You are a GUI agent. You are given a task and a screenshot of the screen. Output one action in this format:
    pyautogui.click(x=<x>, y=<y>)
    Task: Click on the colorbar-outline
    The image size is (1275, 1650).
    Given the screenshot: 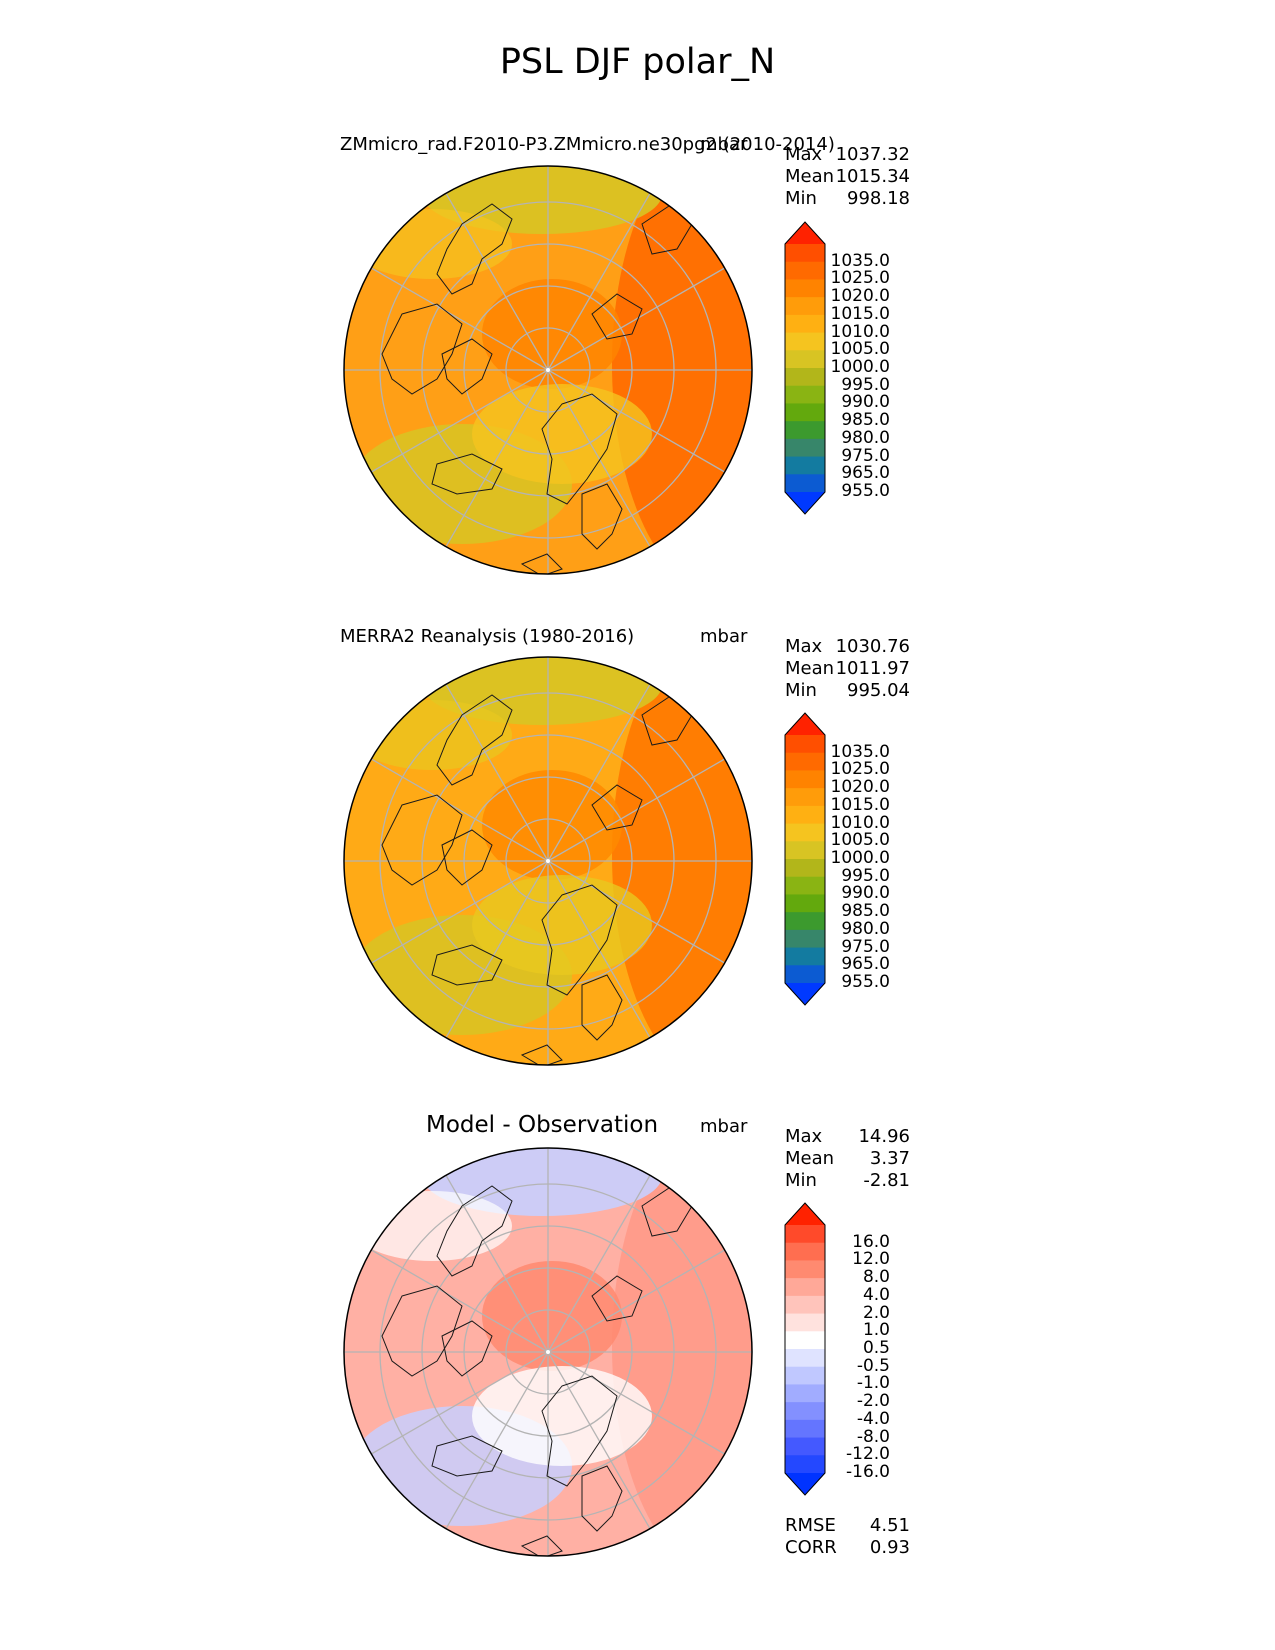 What is the action you would take?
    pyautogui.click(x=805, y=1349)
    